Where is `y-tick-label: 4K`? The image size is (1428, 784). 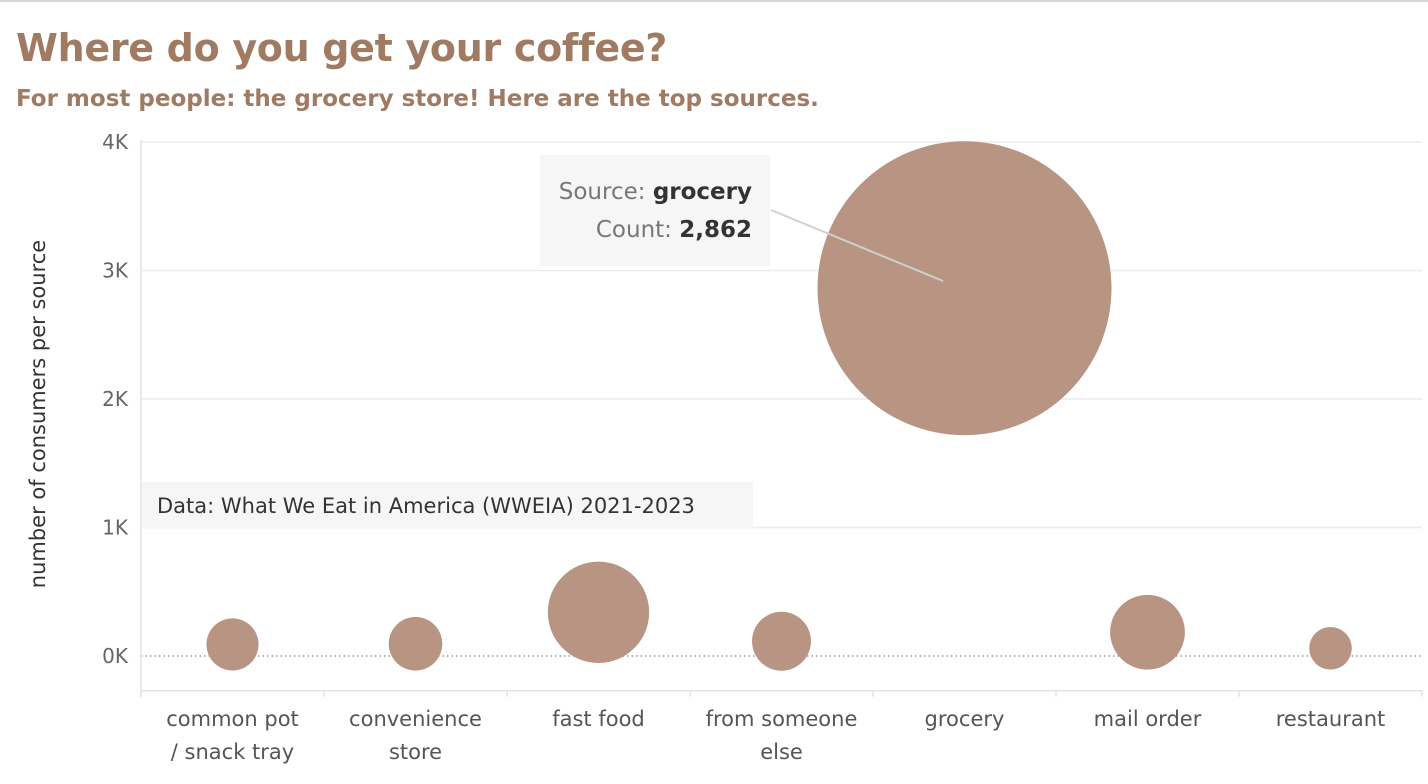
y-tick-label: 4K is located at coordinates (115, 142).